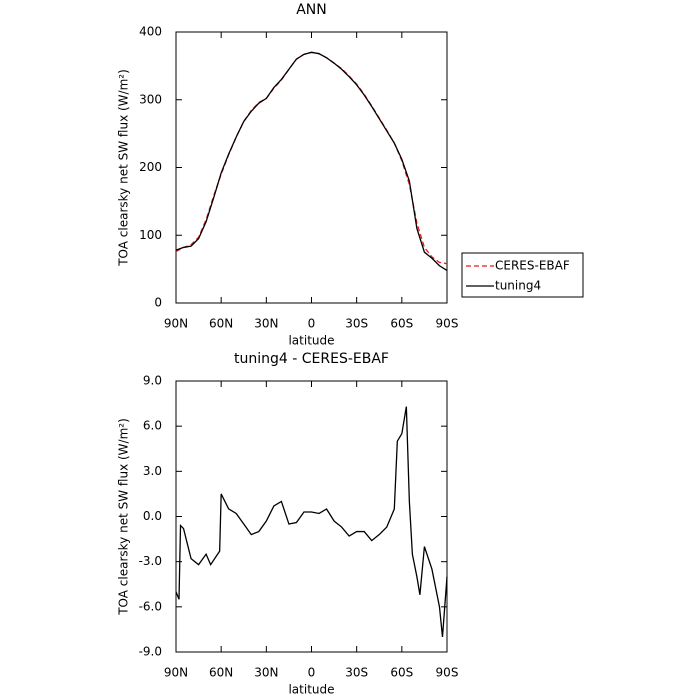  What do you see at coordinates (150, 235) in the screenshot?
I see `y-tick-label: 100` at bounding box center [150, 235].